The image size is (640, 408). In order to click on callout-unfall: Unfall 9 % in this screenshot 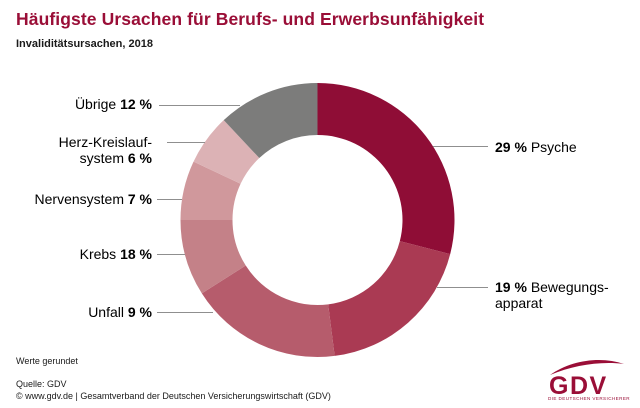, I will do `click(120, 312)`.